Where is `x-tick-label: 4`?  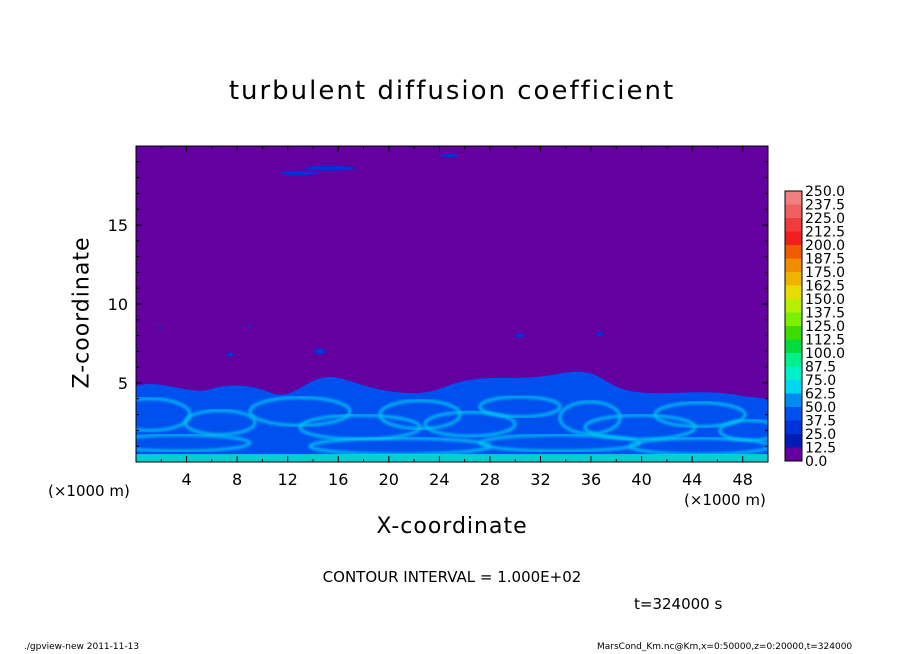 x-tick-label: 4 is located at coordinates (186, 479).